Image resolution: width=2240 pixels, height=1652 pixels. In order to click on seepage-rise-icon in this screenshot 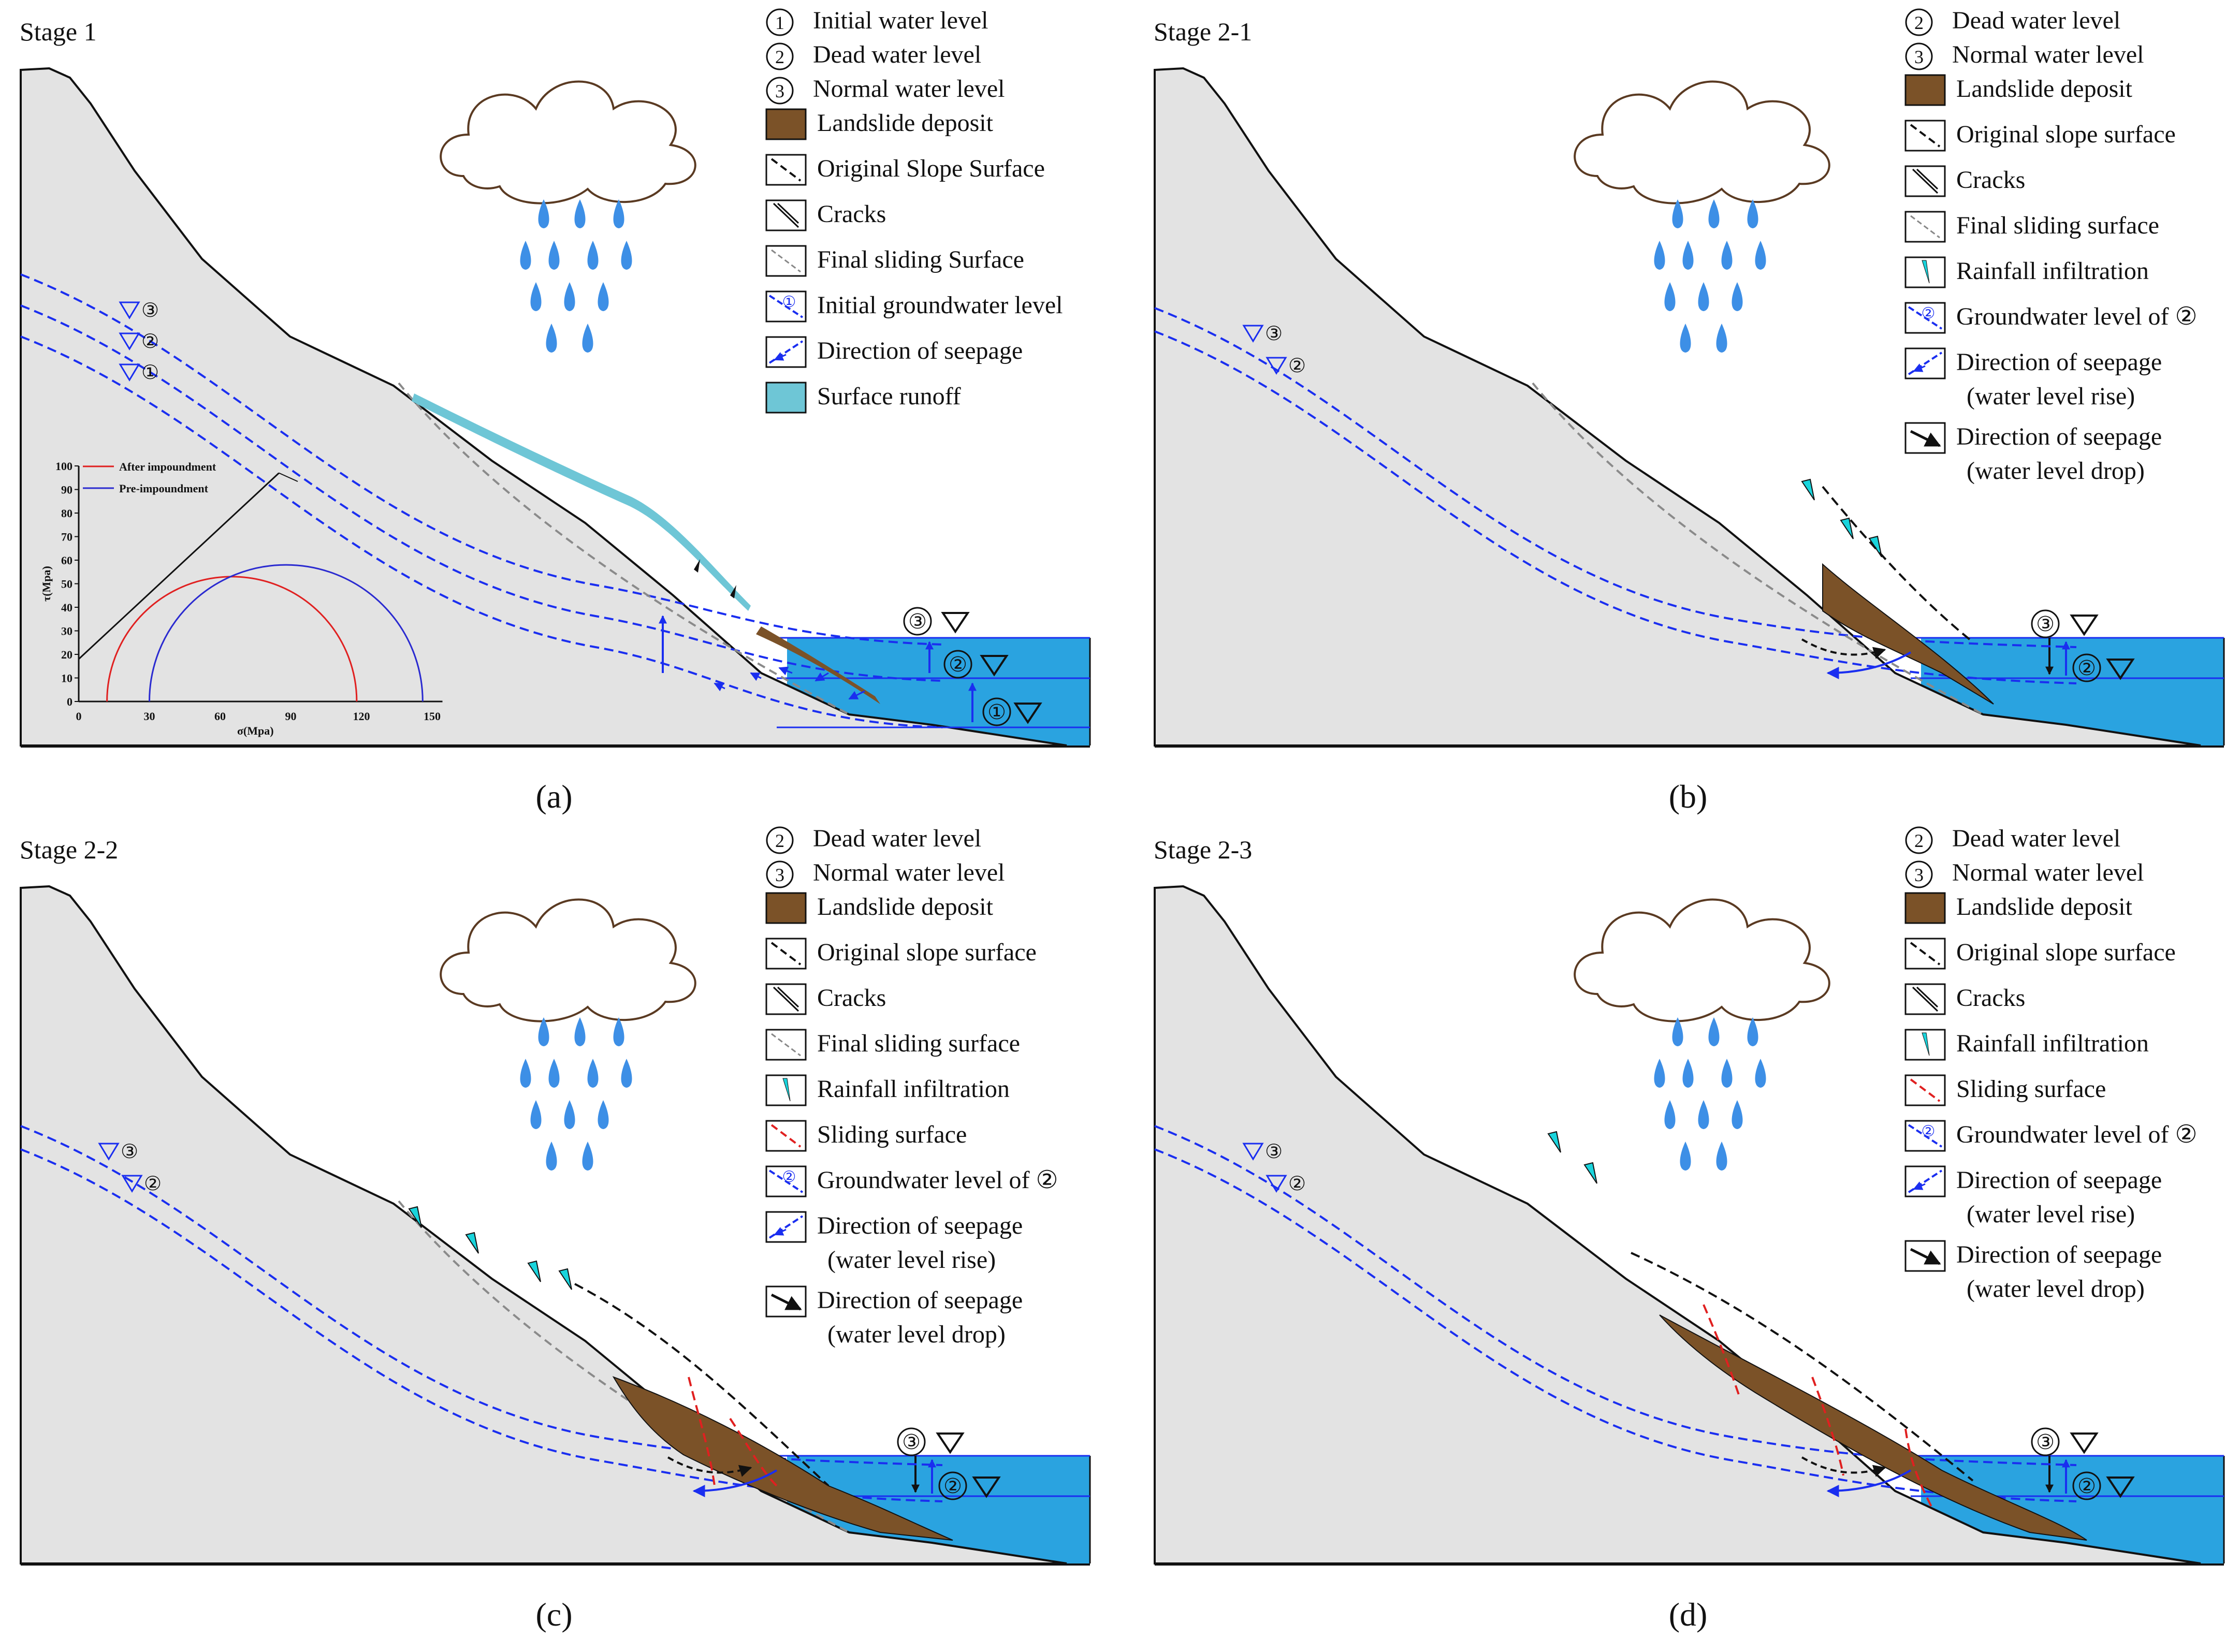, I will do `click(1925, 1181)`.